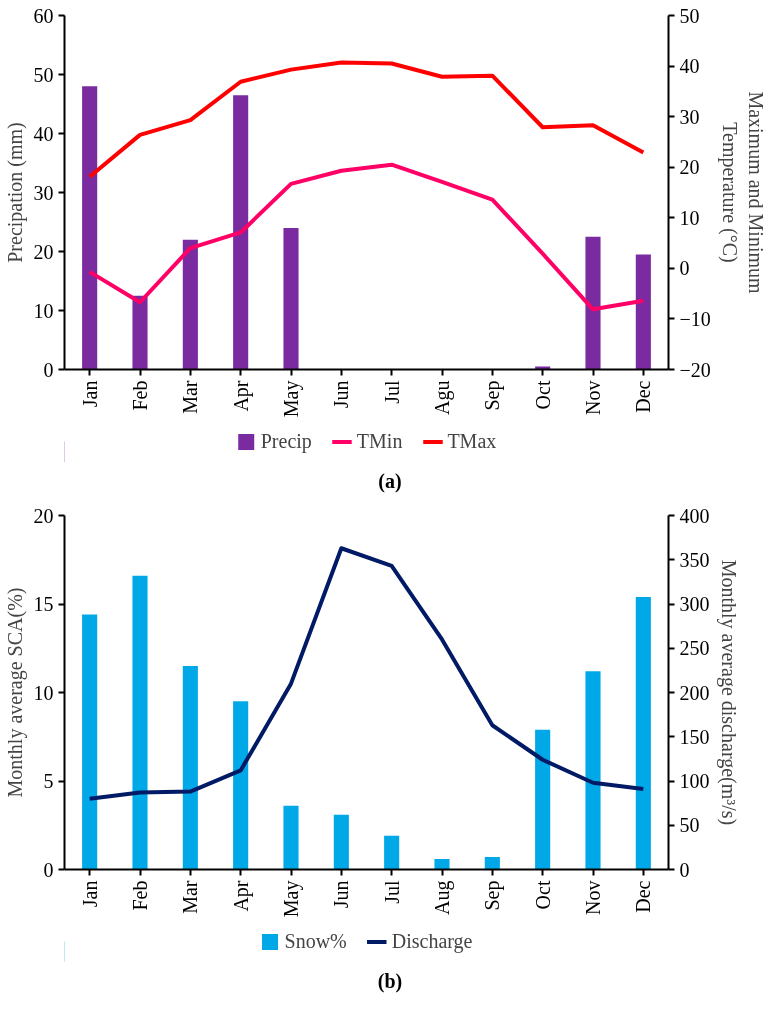 The image size is (775, 1017). I want to click on y2-tick-label: 30, so click(689, 116).